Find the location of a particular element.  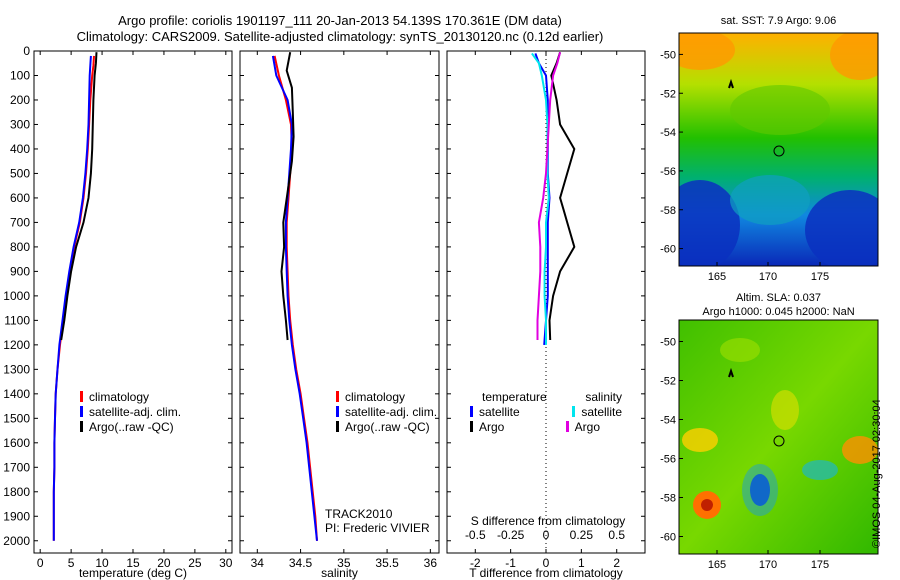

s-diff-axis-title: S difference from climatology is located at coordinates (548, 521).